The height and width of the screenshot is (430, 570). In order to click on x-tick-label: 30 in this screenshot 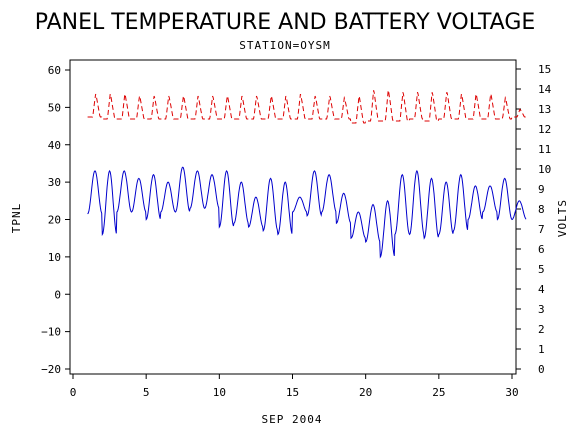, I will do `click(511, 392)`.